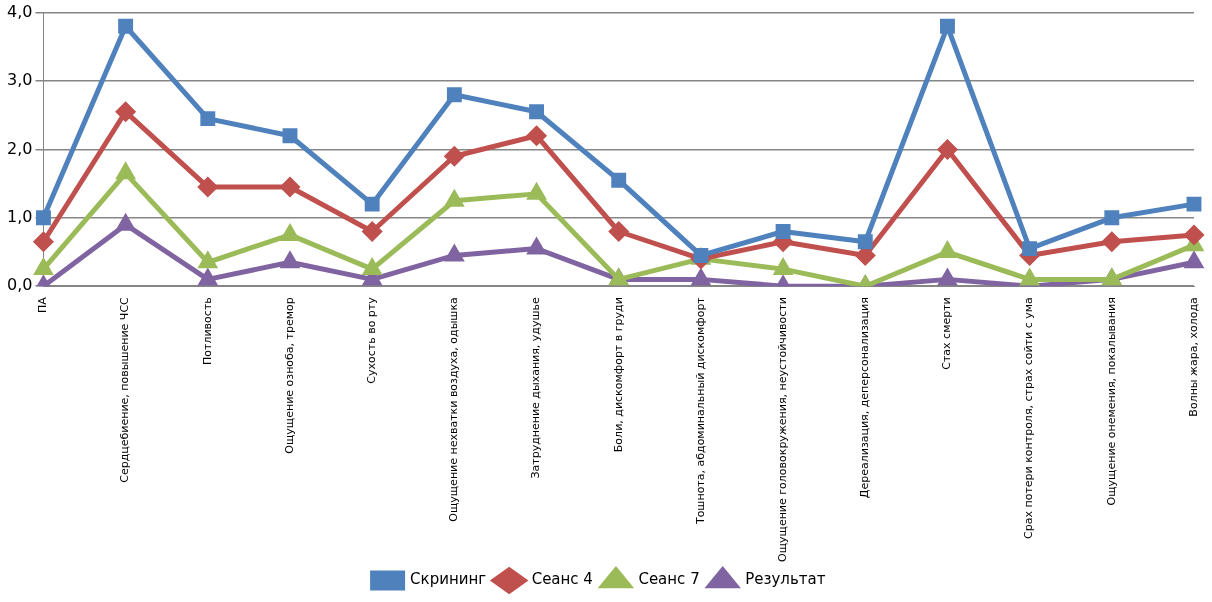 This screenshot has height=602, width=1212. Describe the element at coordinates (454, 409) in the screenshot. I see `x-tick-label: Ощущение нехватки воздуха, одышка` at that location.